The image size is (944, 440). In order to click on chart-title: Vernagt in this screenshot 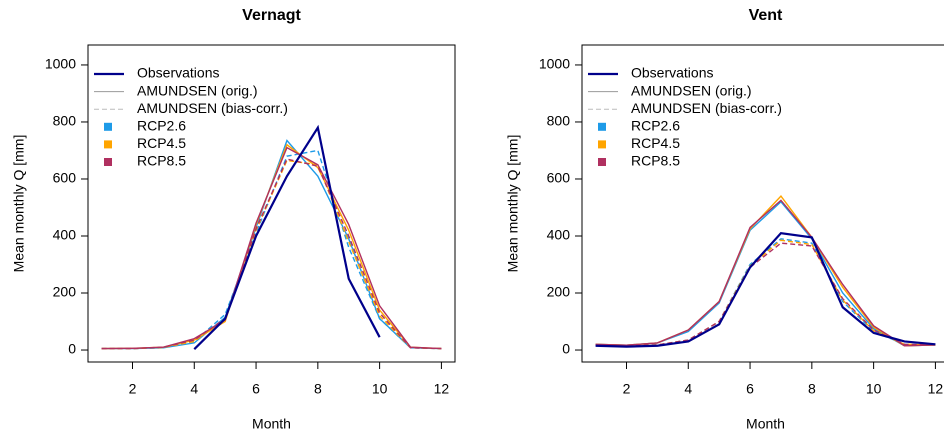, I will do `click(271, 15)`.